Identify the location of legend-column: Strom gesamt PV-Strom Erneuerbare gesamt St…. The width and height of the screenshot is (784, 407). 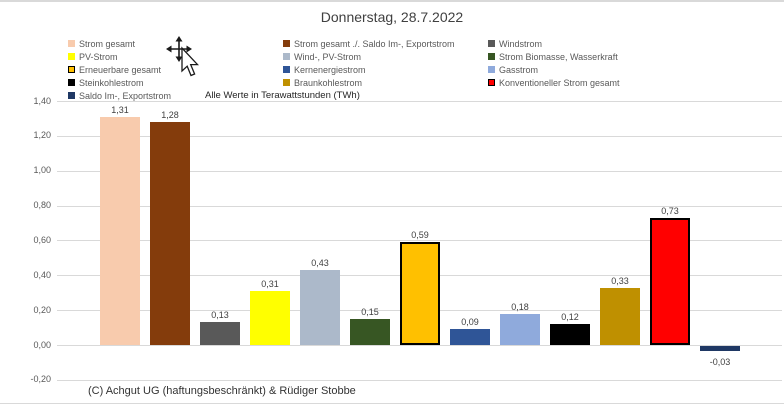
(175, 69).